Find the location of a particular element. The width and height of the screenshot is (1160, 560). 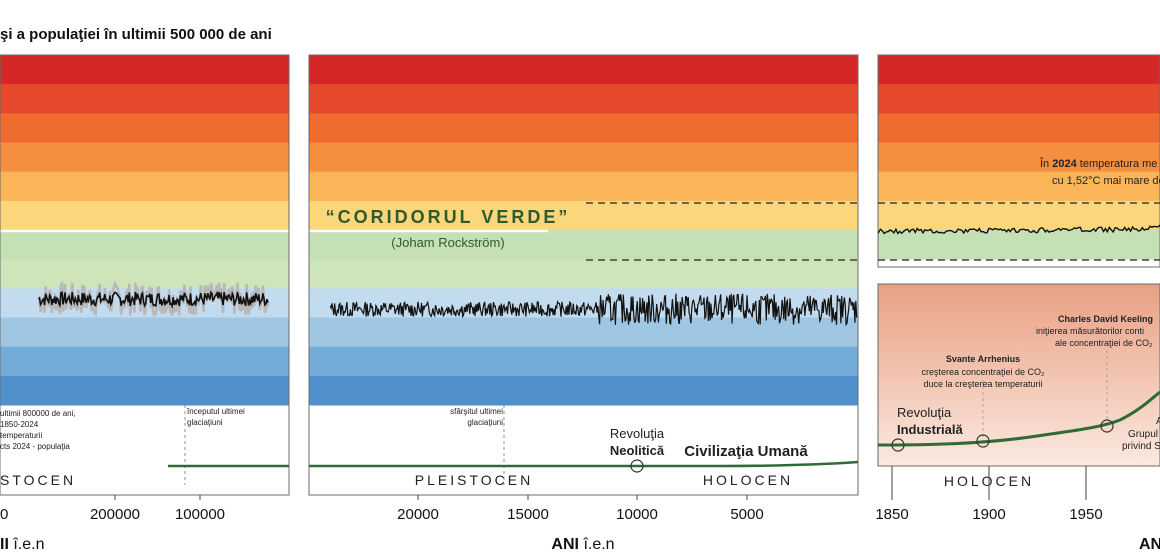

population-line-middle is located at coordinates (584, 464).